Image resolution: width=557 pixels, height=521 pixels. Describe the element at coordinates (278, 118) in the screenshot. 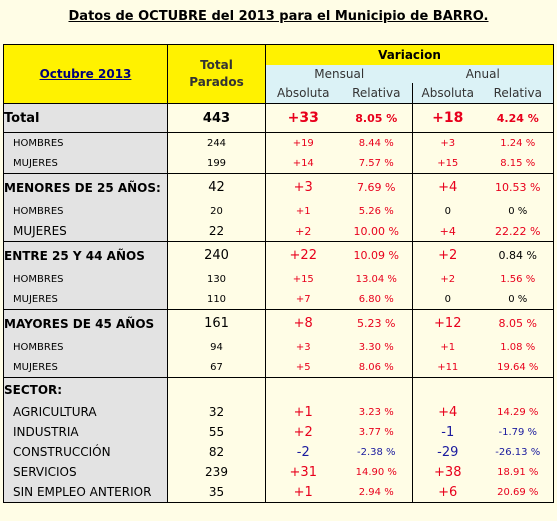

I see `table-row: Total 443 +33 8.05 % +18 4.24 %` at that location.